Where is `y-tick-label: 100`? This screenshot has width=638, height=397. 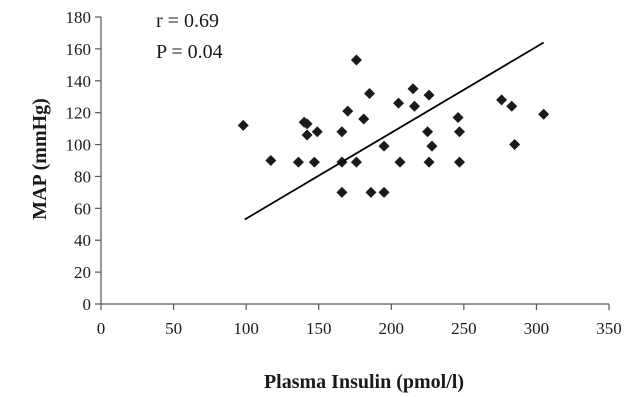 y-tick-label: 100 is located at coordinates (79, 145).